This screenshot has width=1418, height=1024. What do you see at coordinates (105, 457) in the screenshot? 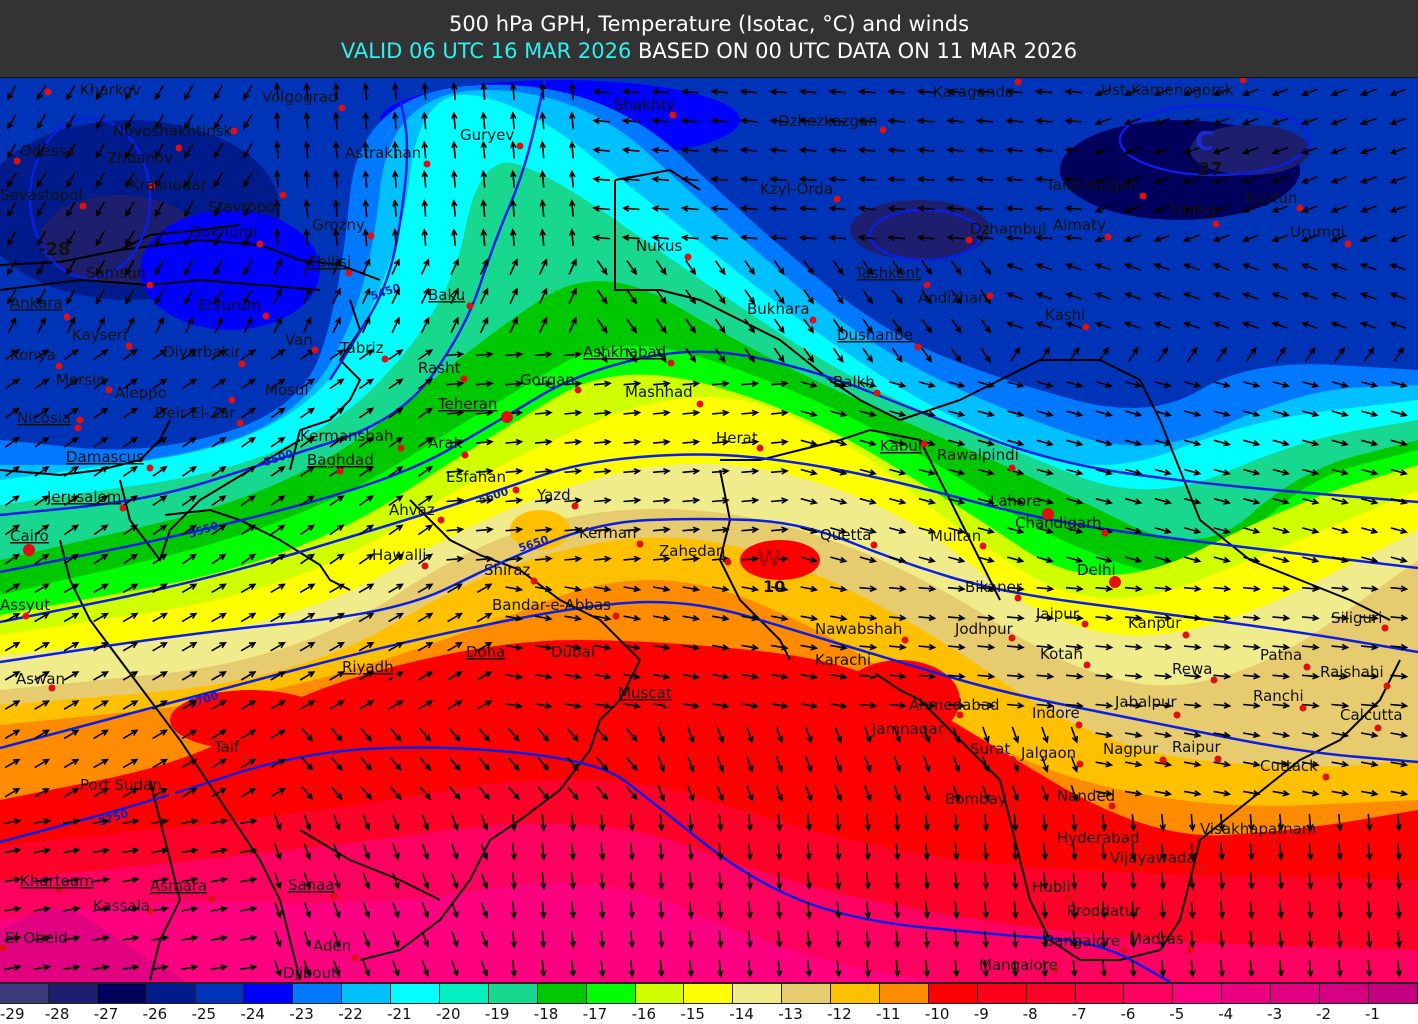
I see `city-label: Damascus` at bounding box center [105, 457].